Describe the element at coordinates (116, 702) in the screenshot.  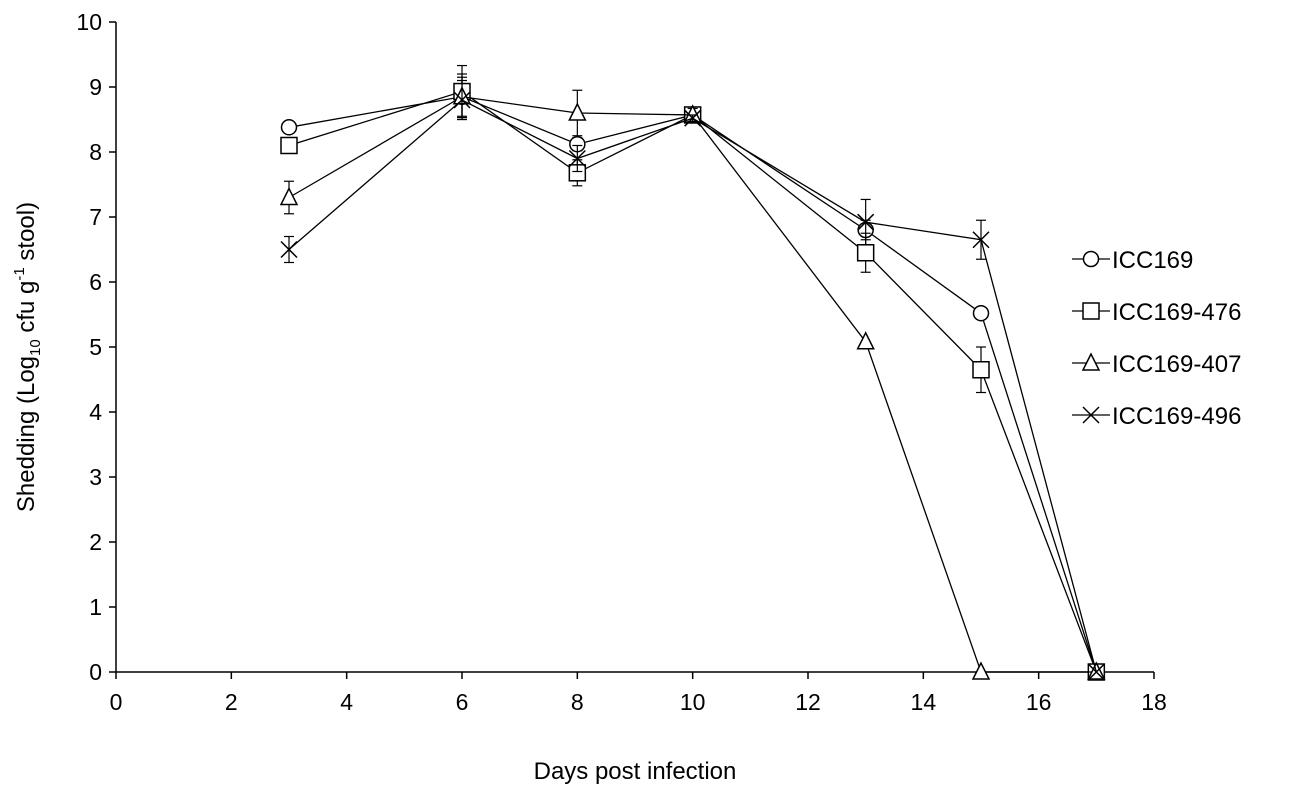
I see `x-tick-label: 0` at that location.